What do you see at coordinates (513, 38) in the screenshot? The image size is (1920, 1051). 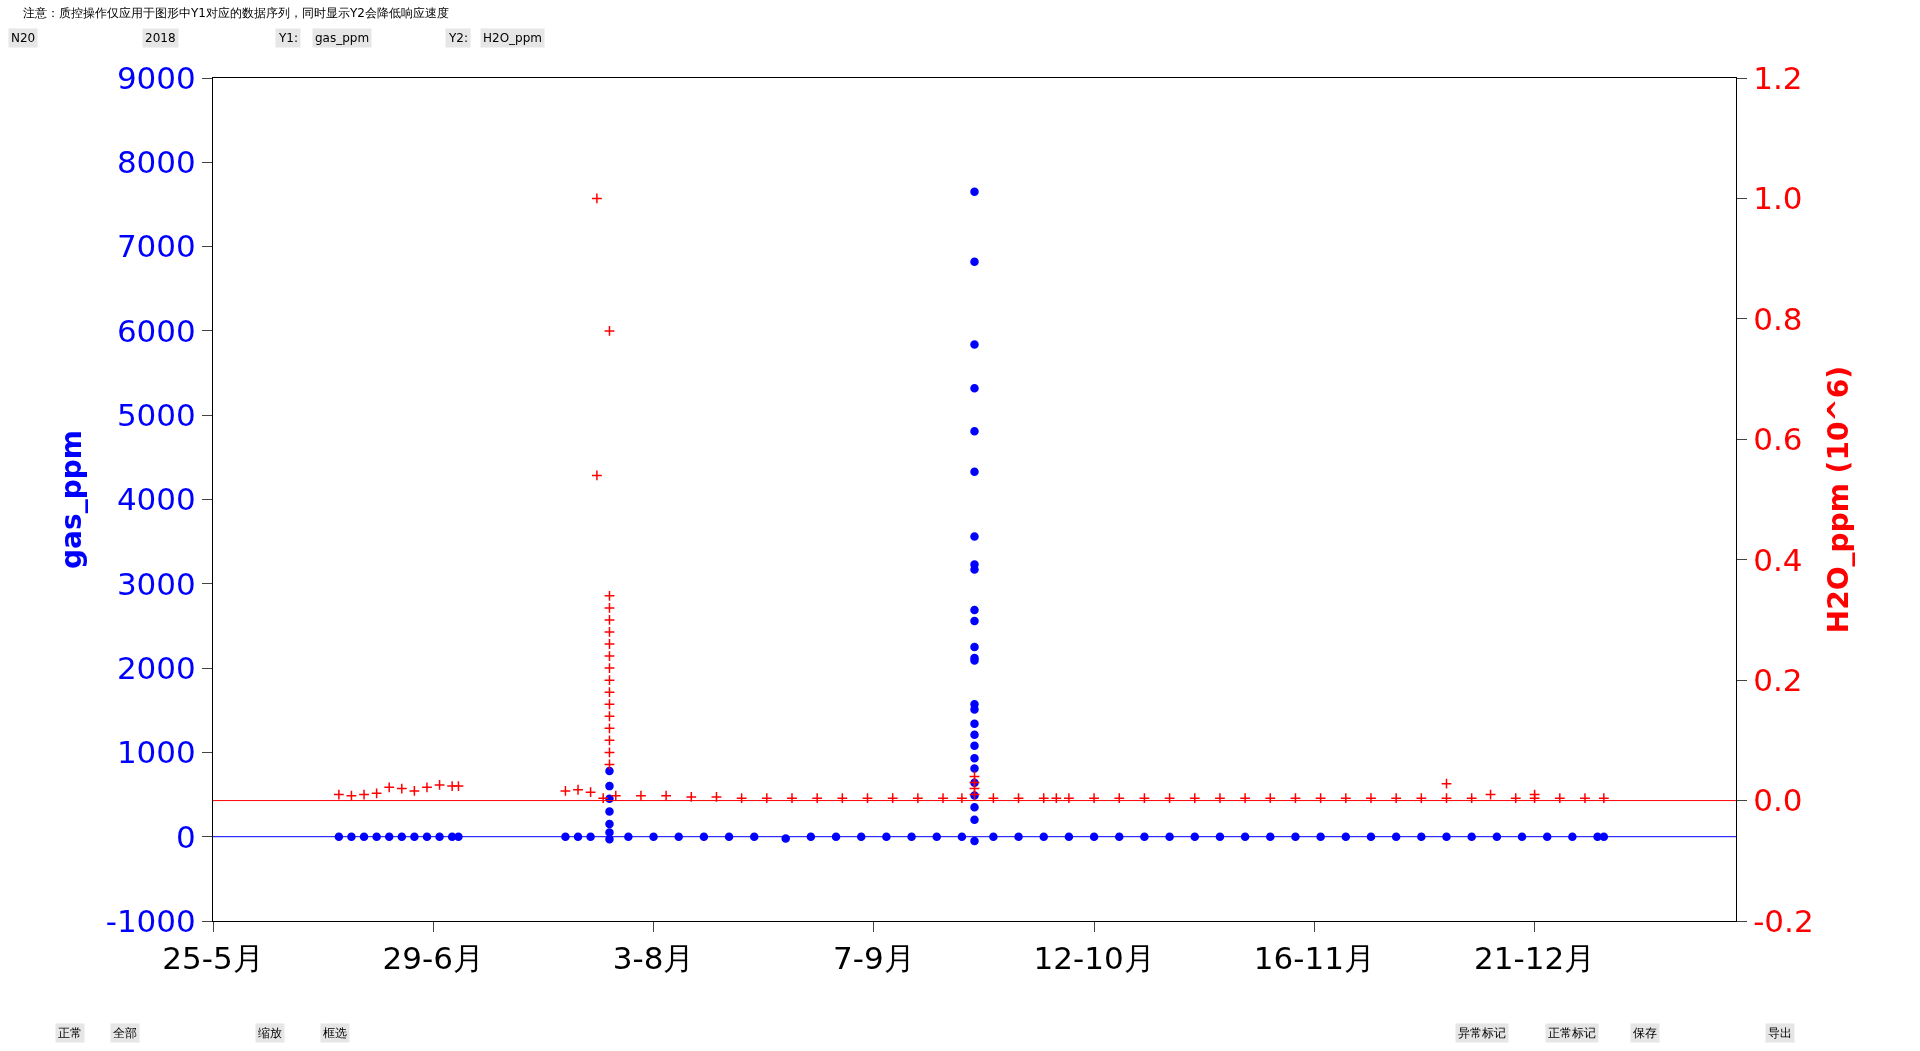 I see `text: H2O_ppm` at bounding box center [513, 38].